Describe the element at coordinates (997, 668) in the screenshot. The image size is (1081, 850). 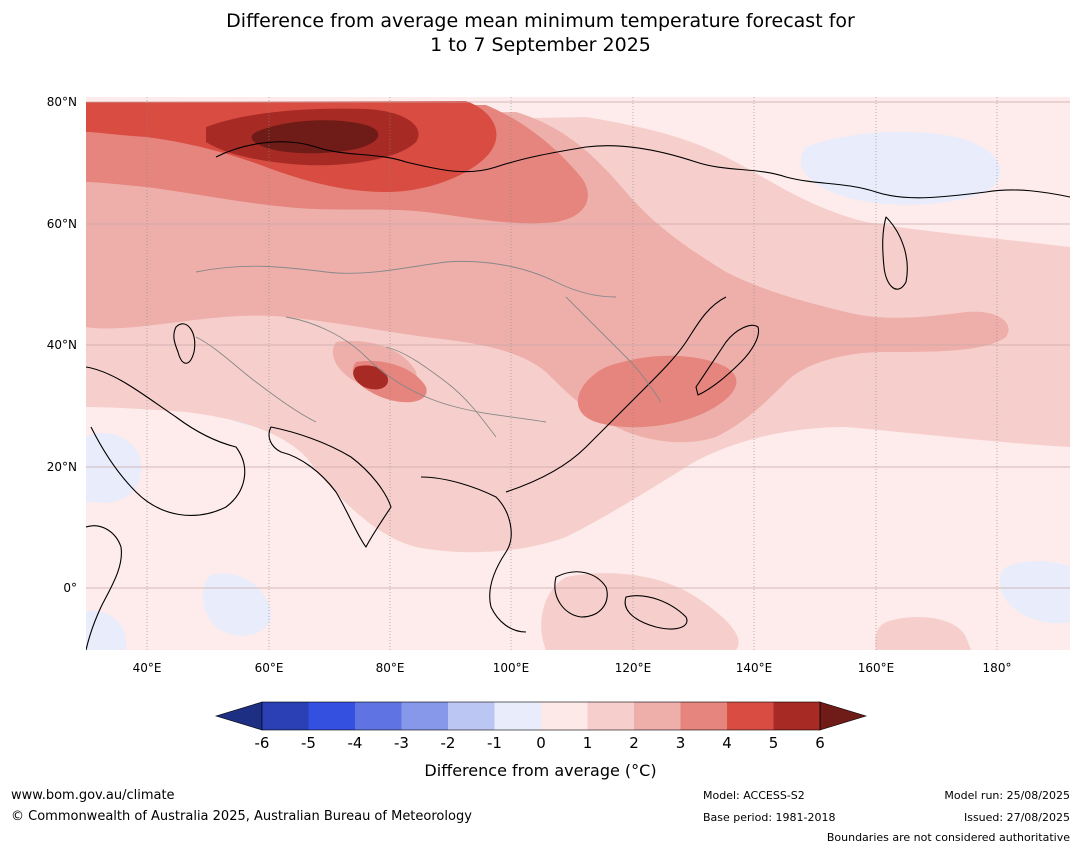
I see `lon-label-180: 180°` at that location.